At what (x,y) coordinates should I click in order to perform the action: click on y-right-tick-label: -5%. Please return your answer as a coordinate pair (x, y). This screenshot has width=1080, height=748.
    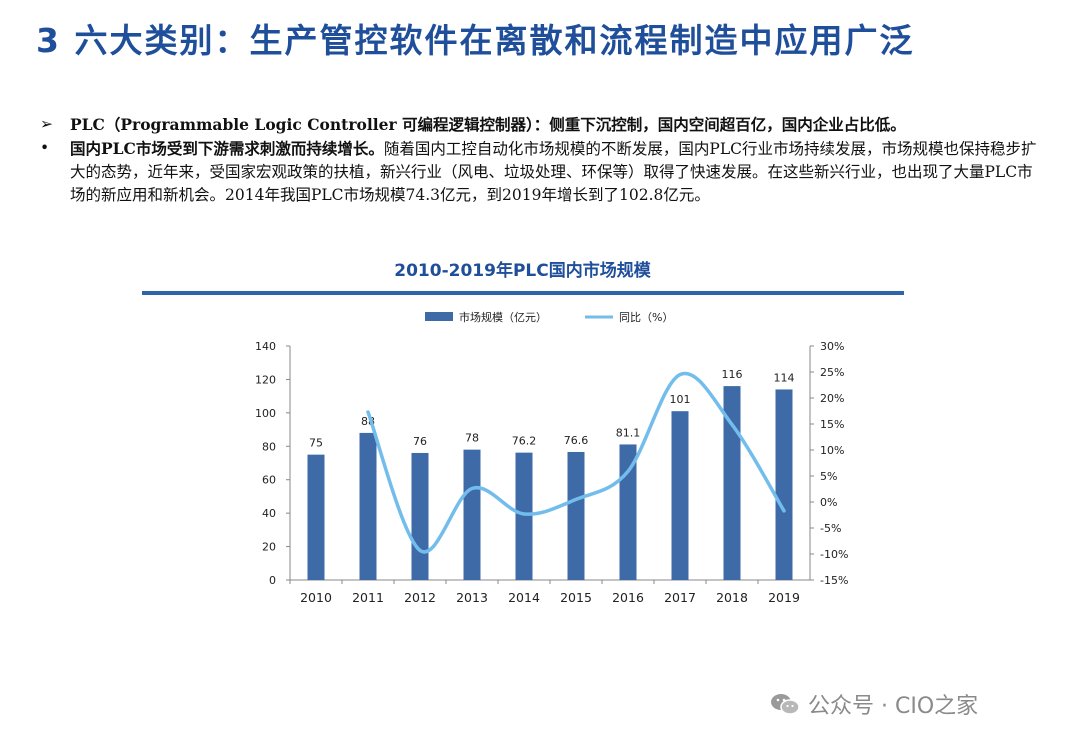
    Looking at the image, I should click on (830, 528).